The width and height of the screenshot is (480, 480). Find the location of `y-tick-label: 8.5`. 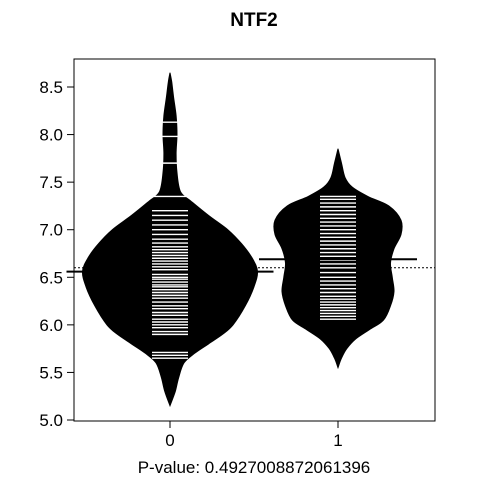

y-tick-label: 8.5 is located at coordinates (51, 87).